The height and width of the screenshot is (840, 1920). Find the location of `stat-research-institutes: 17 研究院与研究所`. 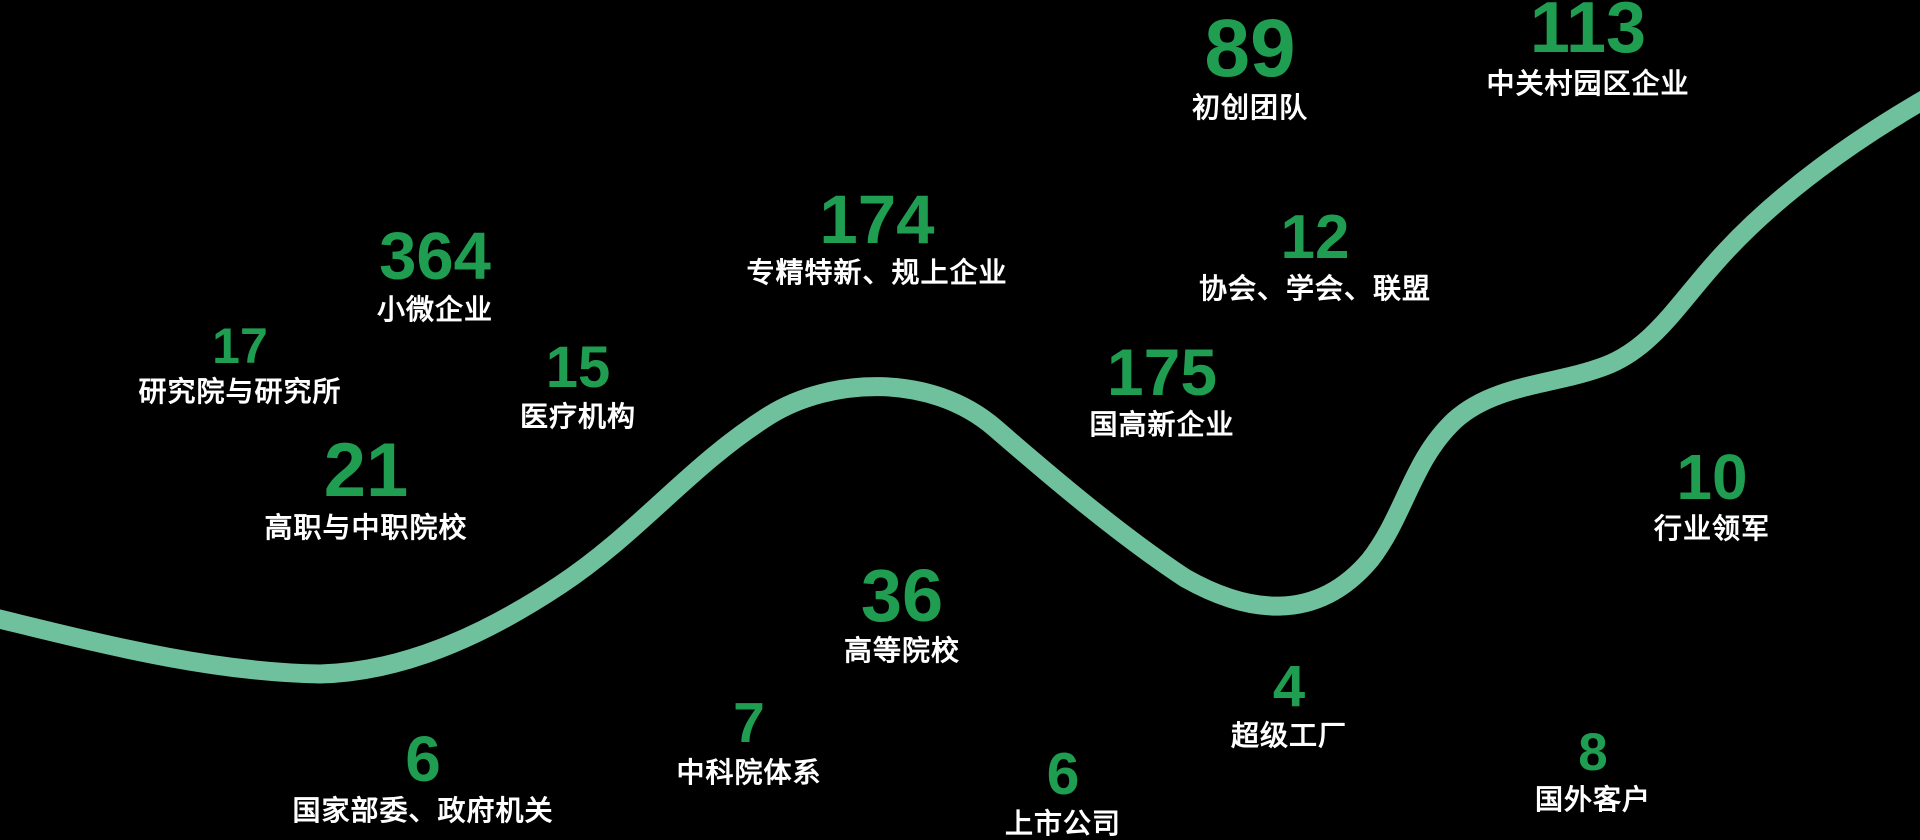

stat-research-institutes: 17 研究院与研究所 is located at coordinates (240, 363).